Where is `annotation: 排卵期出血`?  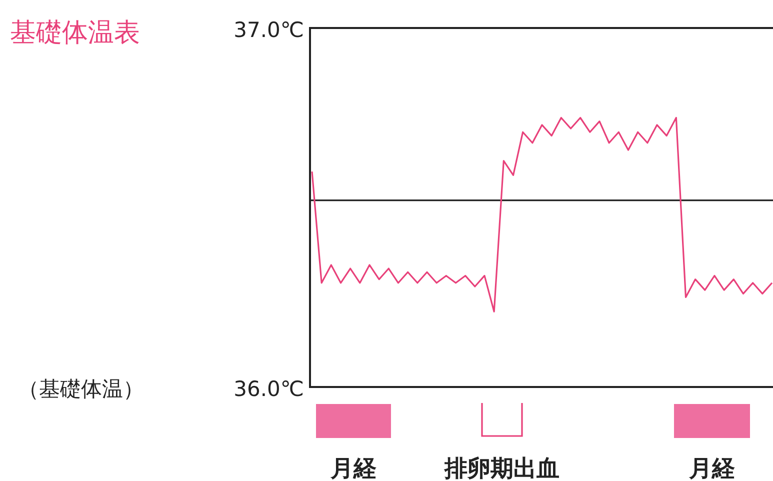 annotation: 排卵期出血 is located at coordinates (502, 468).